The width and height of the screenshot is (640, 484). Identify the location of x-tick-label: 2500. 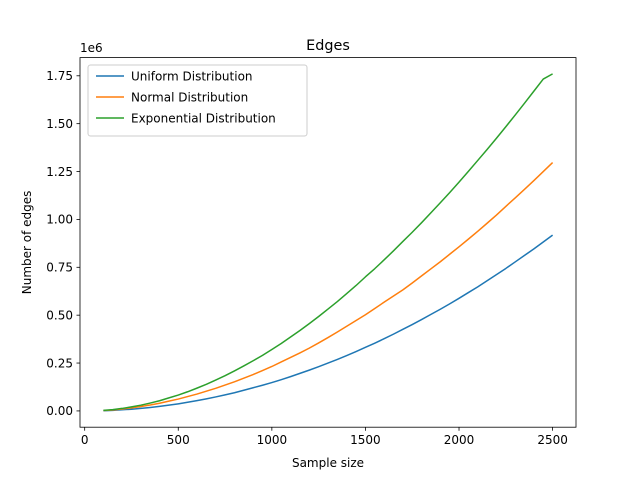
(552, 440).